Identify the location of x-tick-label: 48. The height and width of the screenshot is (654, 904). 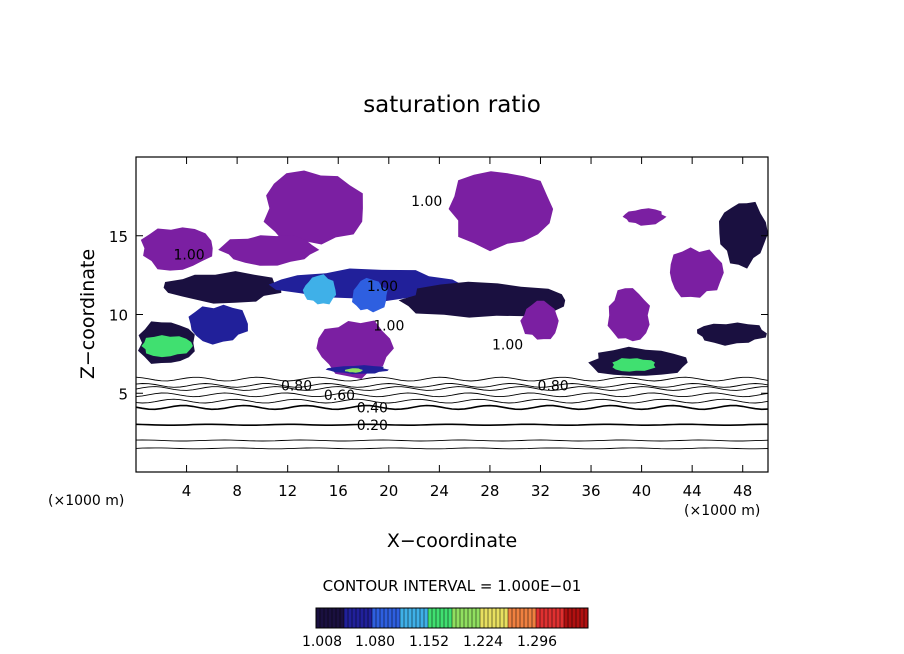
(742, 491).